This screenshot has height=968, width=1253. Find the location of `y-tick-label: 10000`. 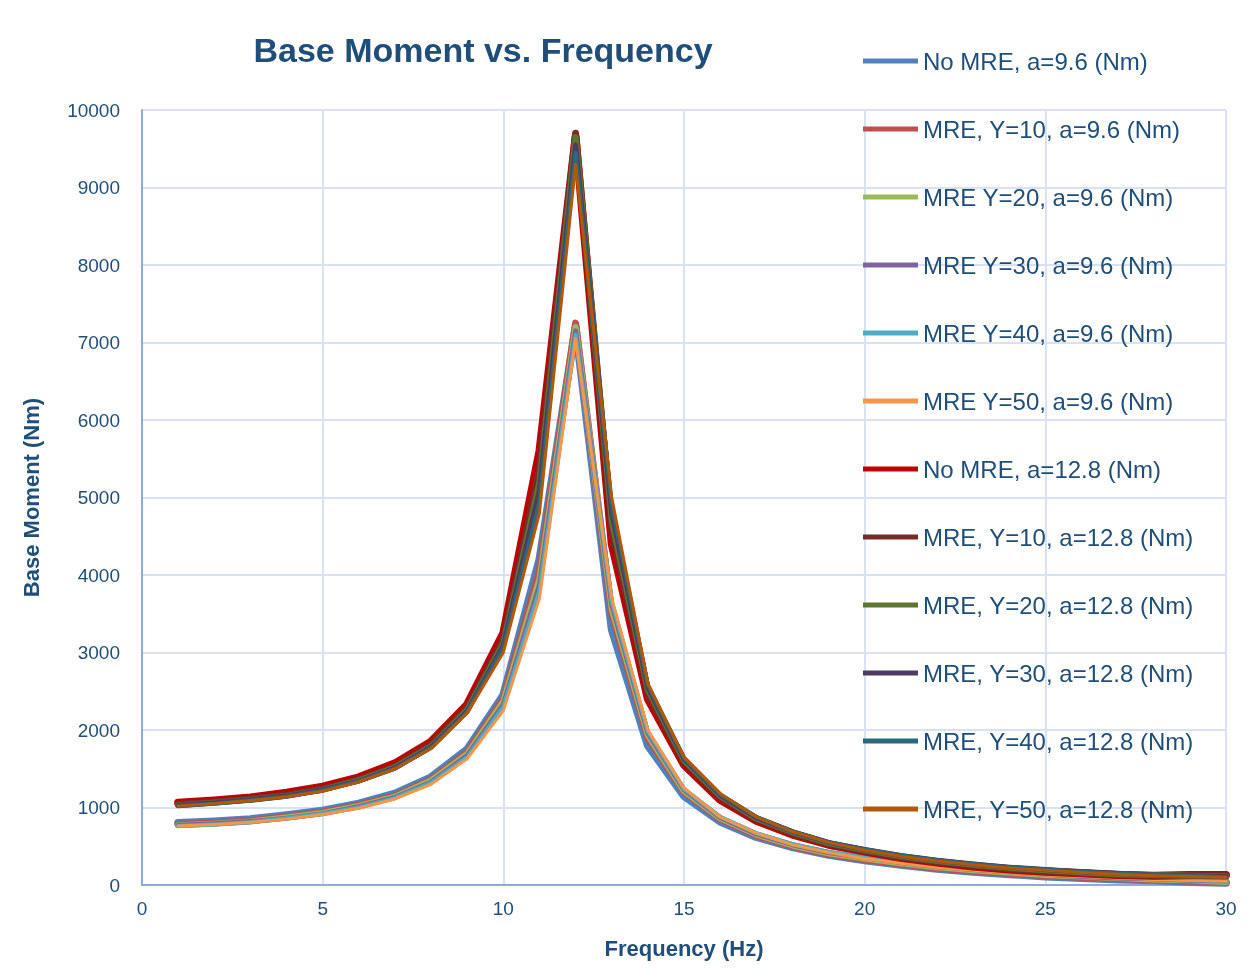

y-tick-label: 10000 is located at coordinates (93, 110).